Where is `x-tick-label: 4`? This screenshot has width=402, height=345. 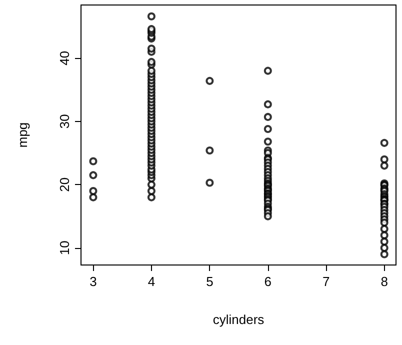
x-tick-label: 4 is located at coordinates (152, 281).